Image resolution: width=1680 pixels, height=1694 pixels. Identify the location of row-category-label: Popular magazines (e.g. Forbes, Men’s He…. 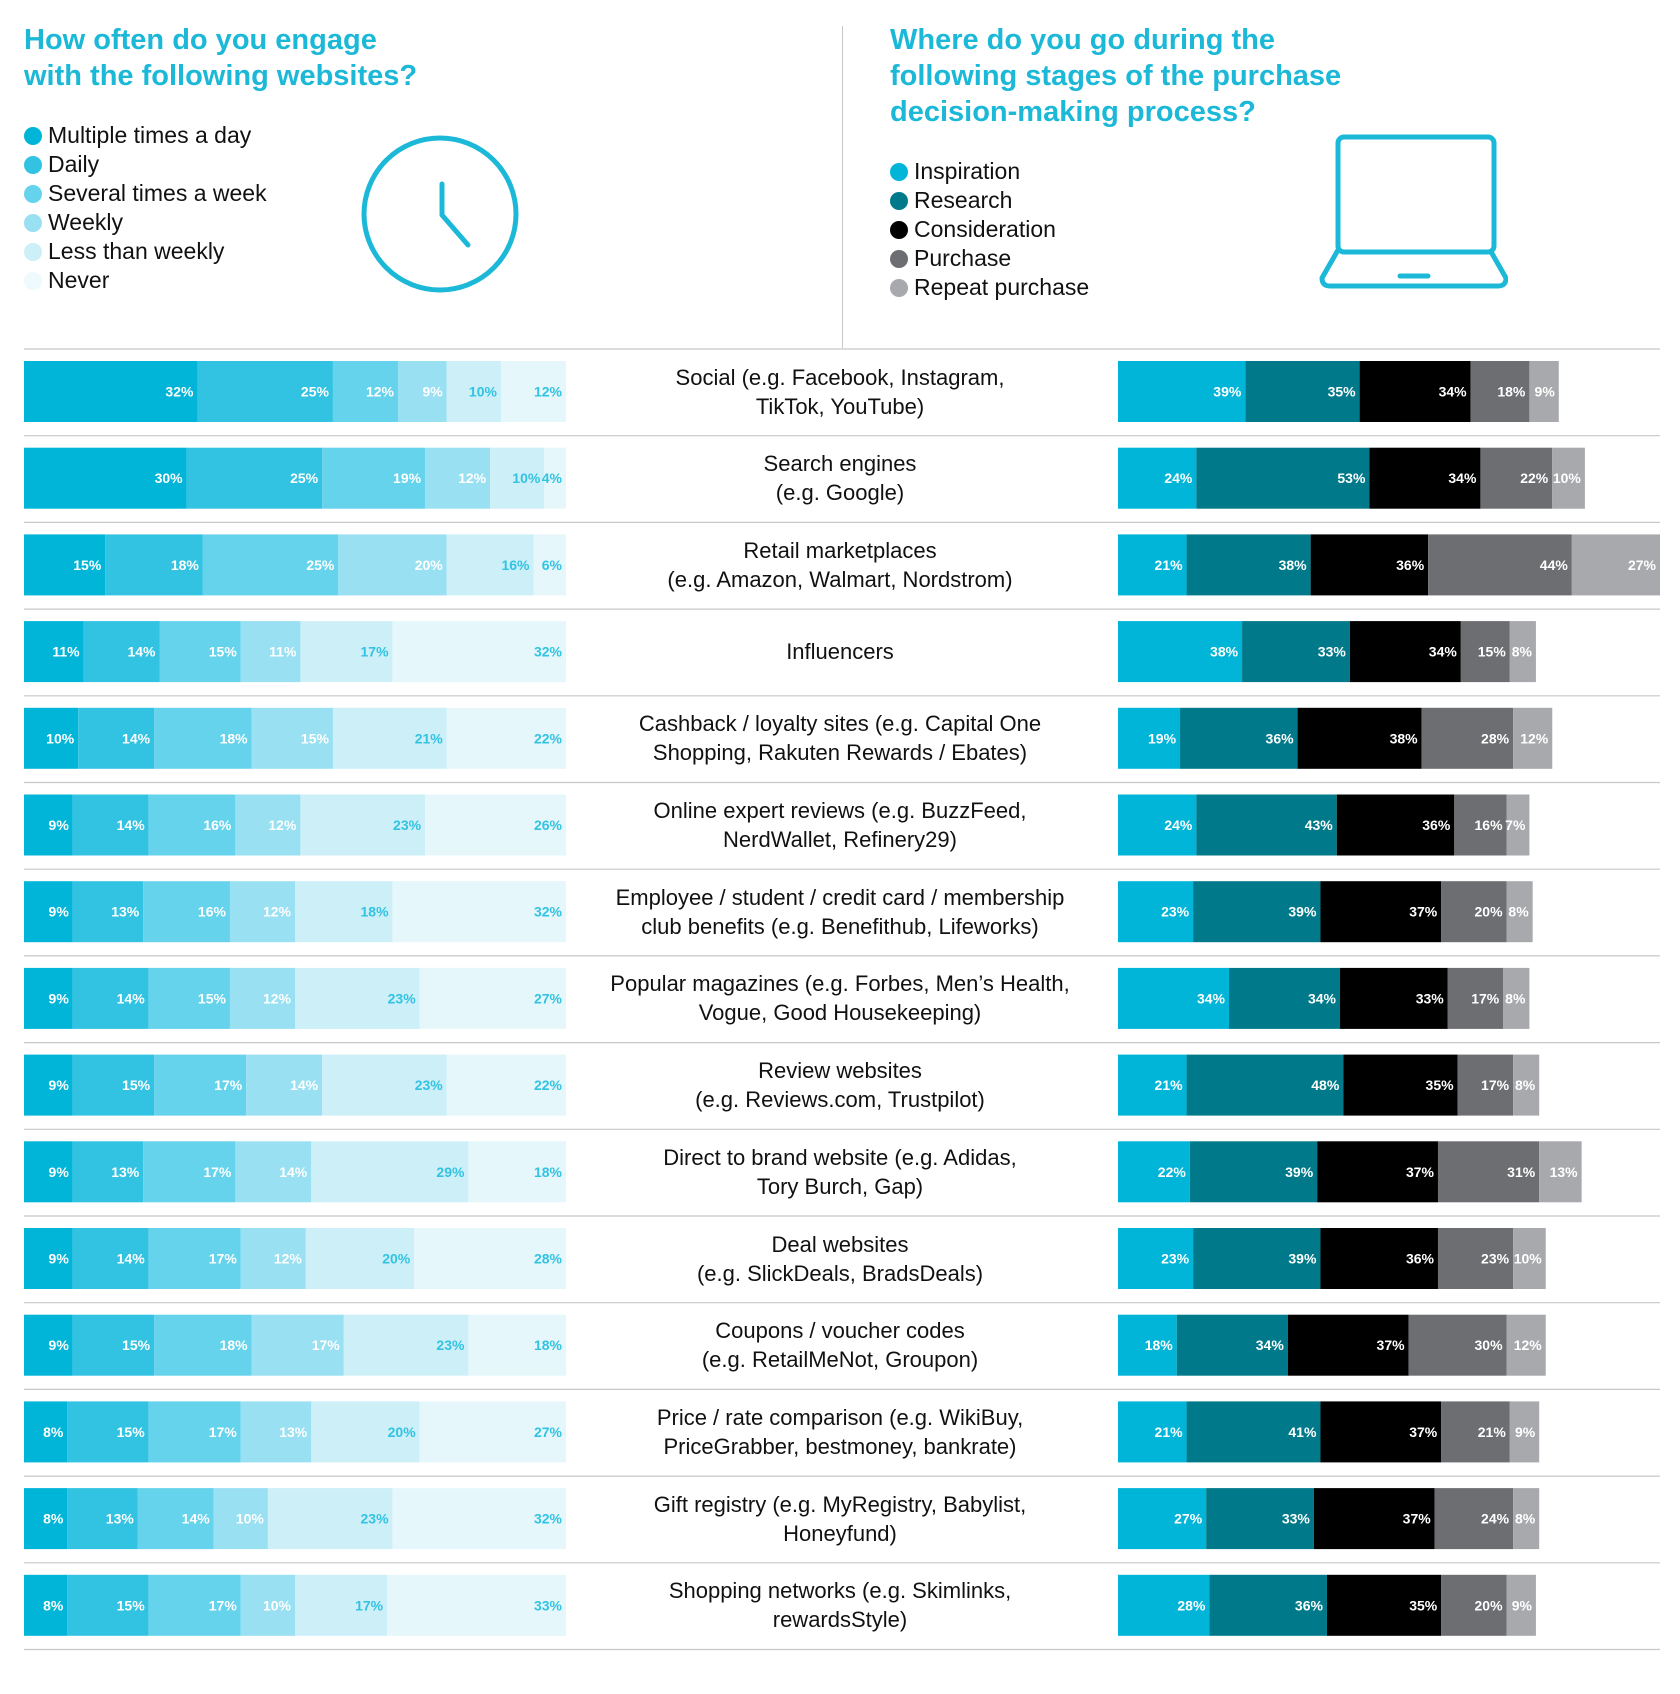
(840, 998).